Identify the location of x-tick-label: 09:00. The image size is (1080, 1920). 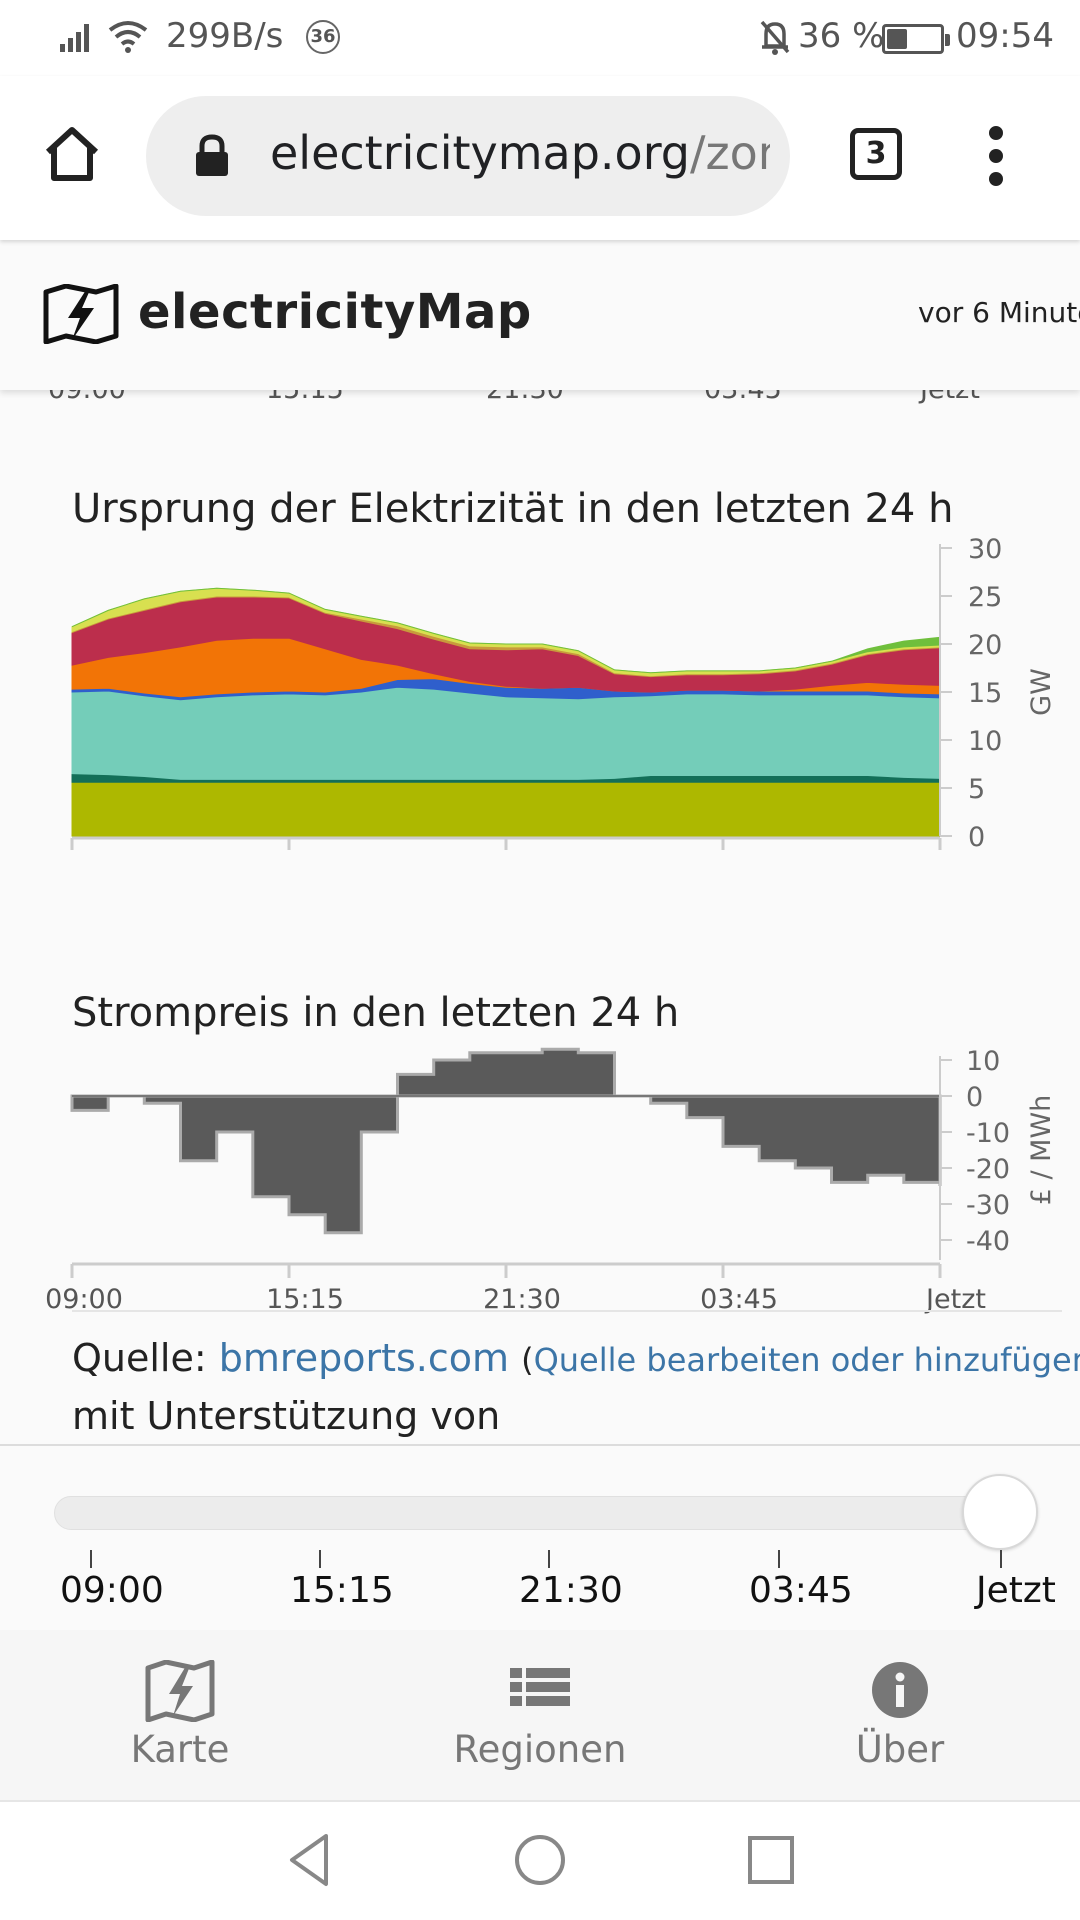
(84, 1299).